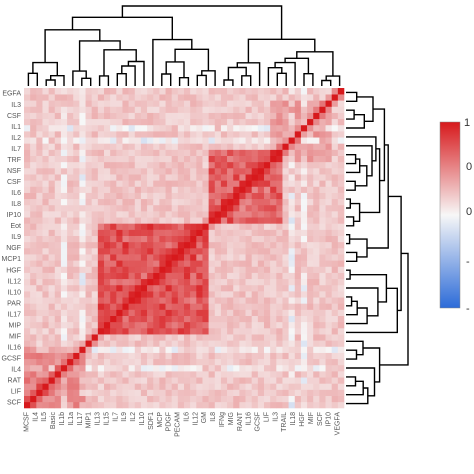 The width and height of the screenshot is (474, 474). I want to click on dendrogram-branch, so click(192, 59).